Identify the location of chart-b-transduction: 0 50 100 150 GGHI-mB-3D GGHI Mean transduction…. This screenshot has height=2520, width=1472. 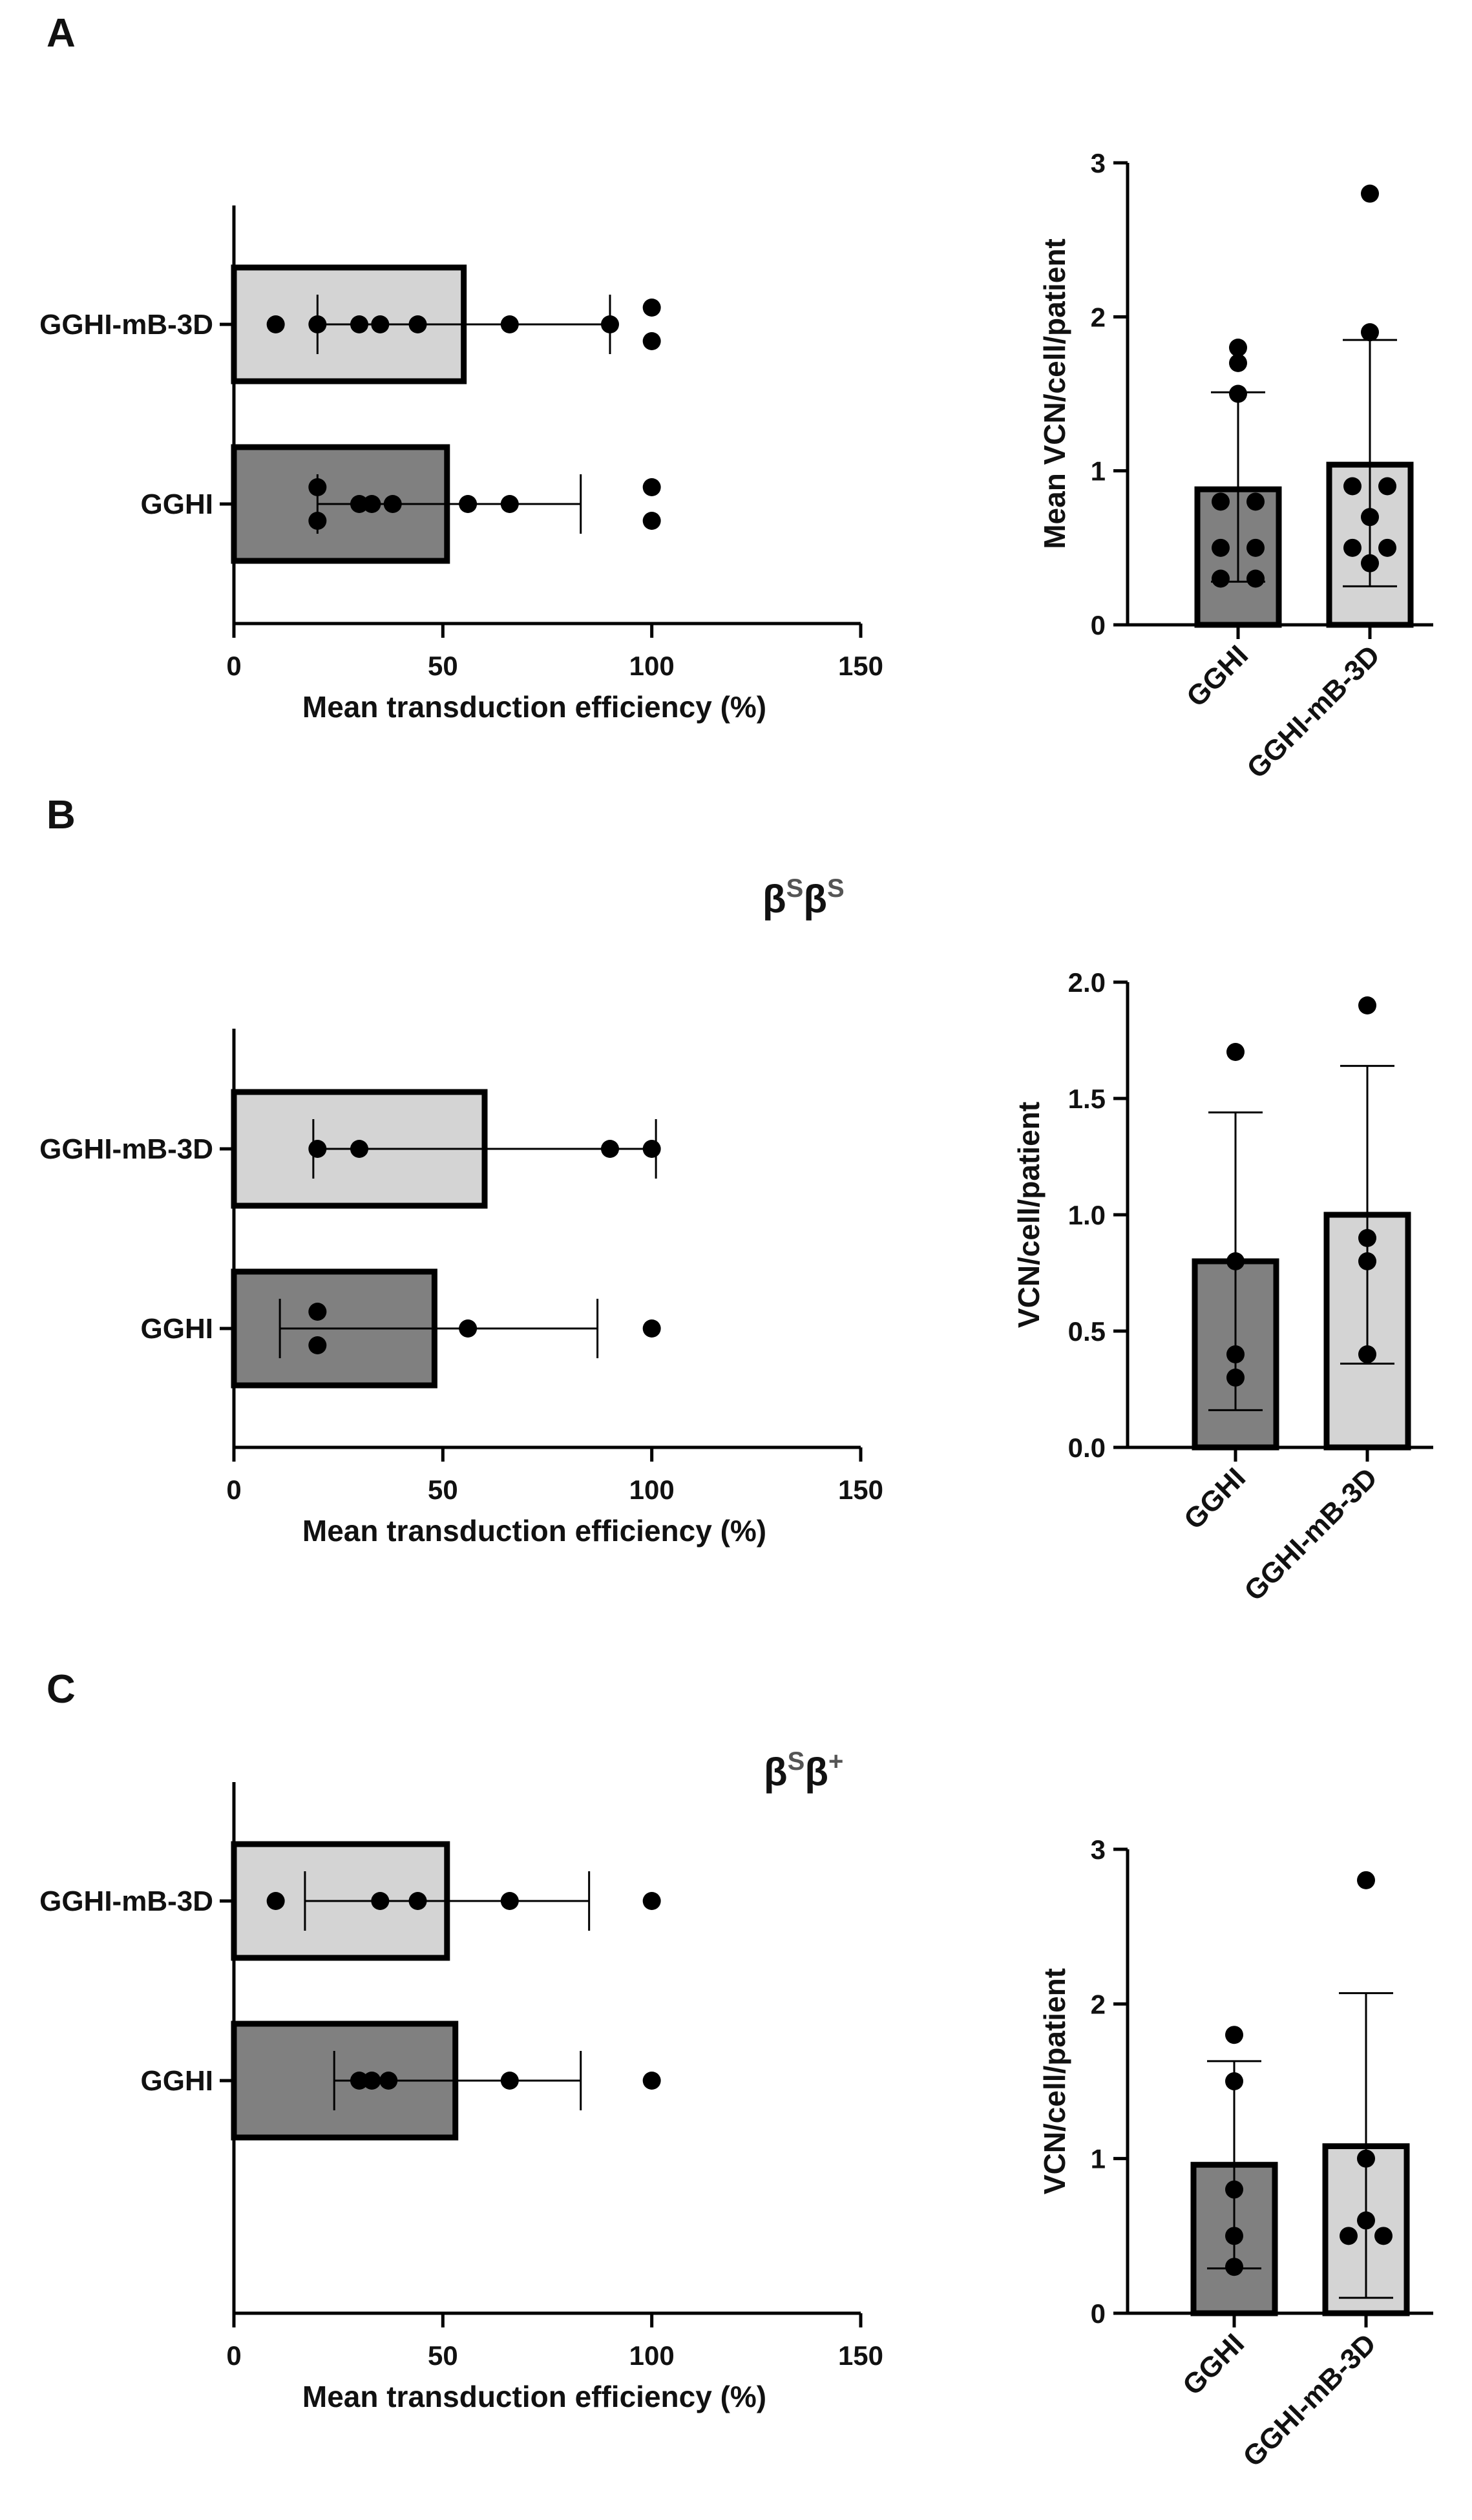
(461, 1288).